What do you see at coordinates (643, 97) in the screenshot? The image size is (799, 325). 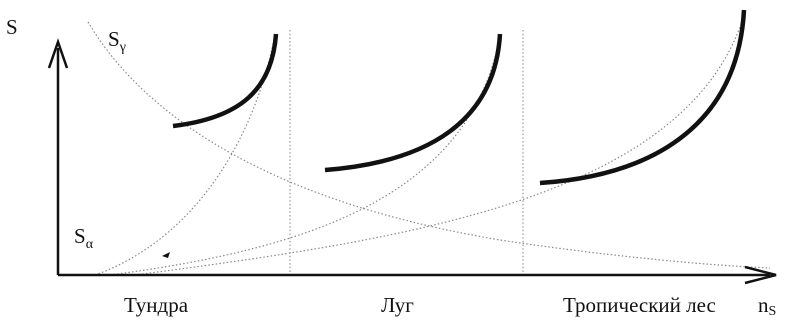 I see `s-beta-arc-forest` at bounding box center [643, 97].